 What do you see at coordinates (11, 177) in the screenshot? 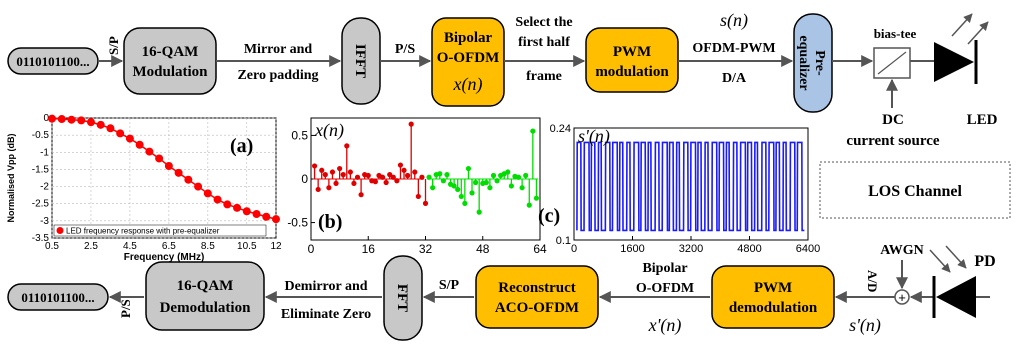
I see `chart-a-ylabel: Normalised Vpp (dB)` at bounding box center [11, 177].